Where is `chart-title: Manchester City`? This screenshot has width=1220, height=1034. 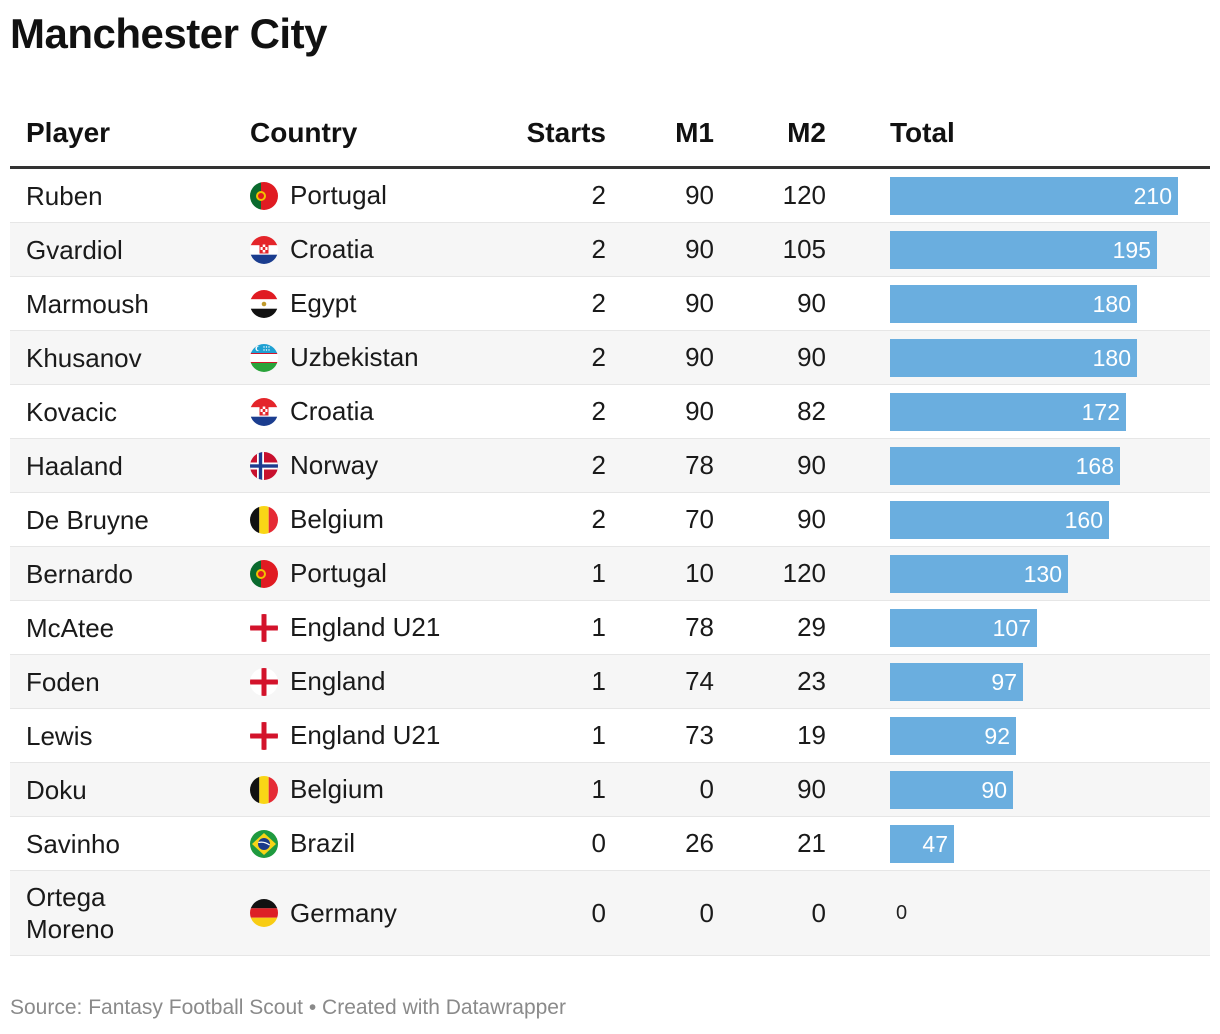 chart-title: Manchester City is located at coordinates (168, 33).